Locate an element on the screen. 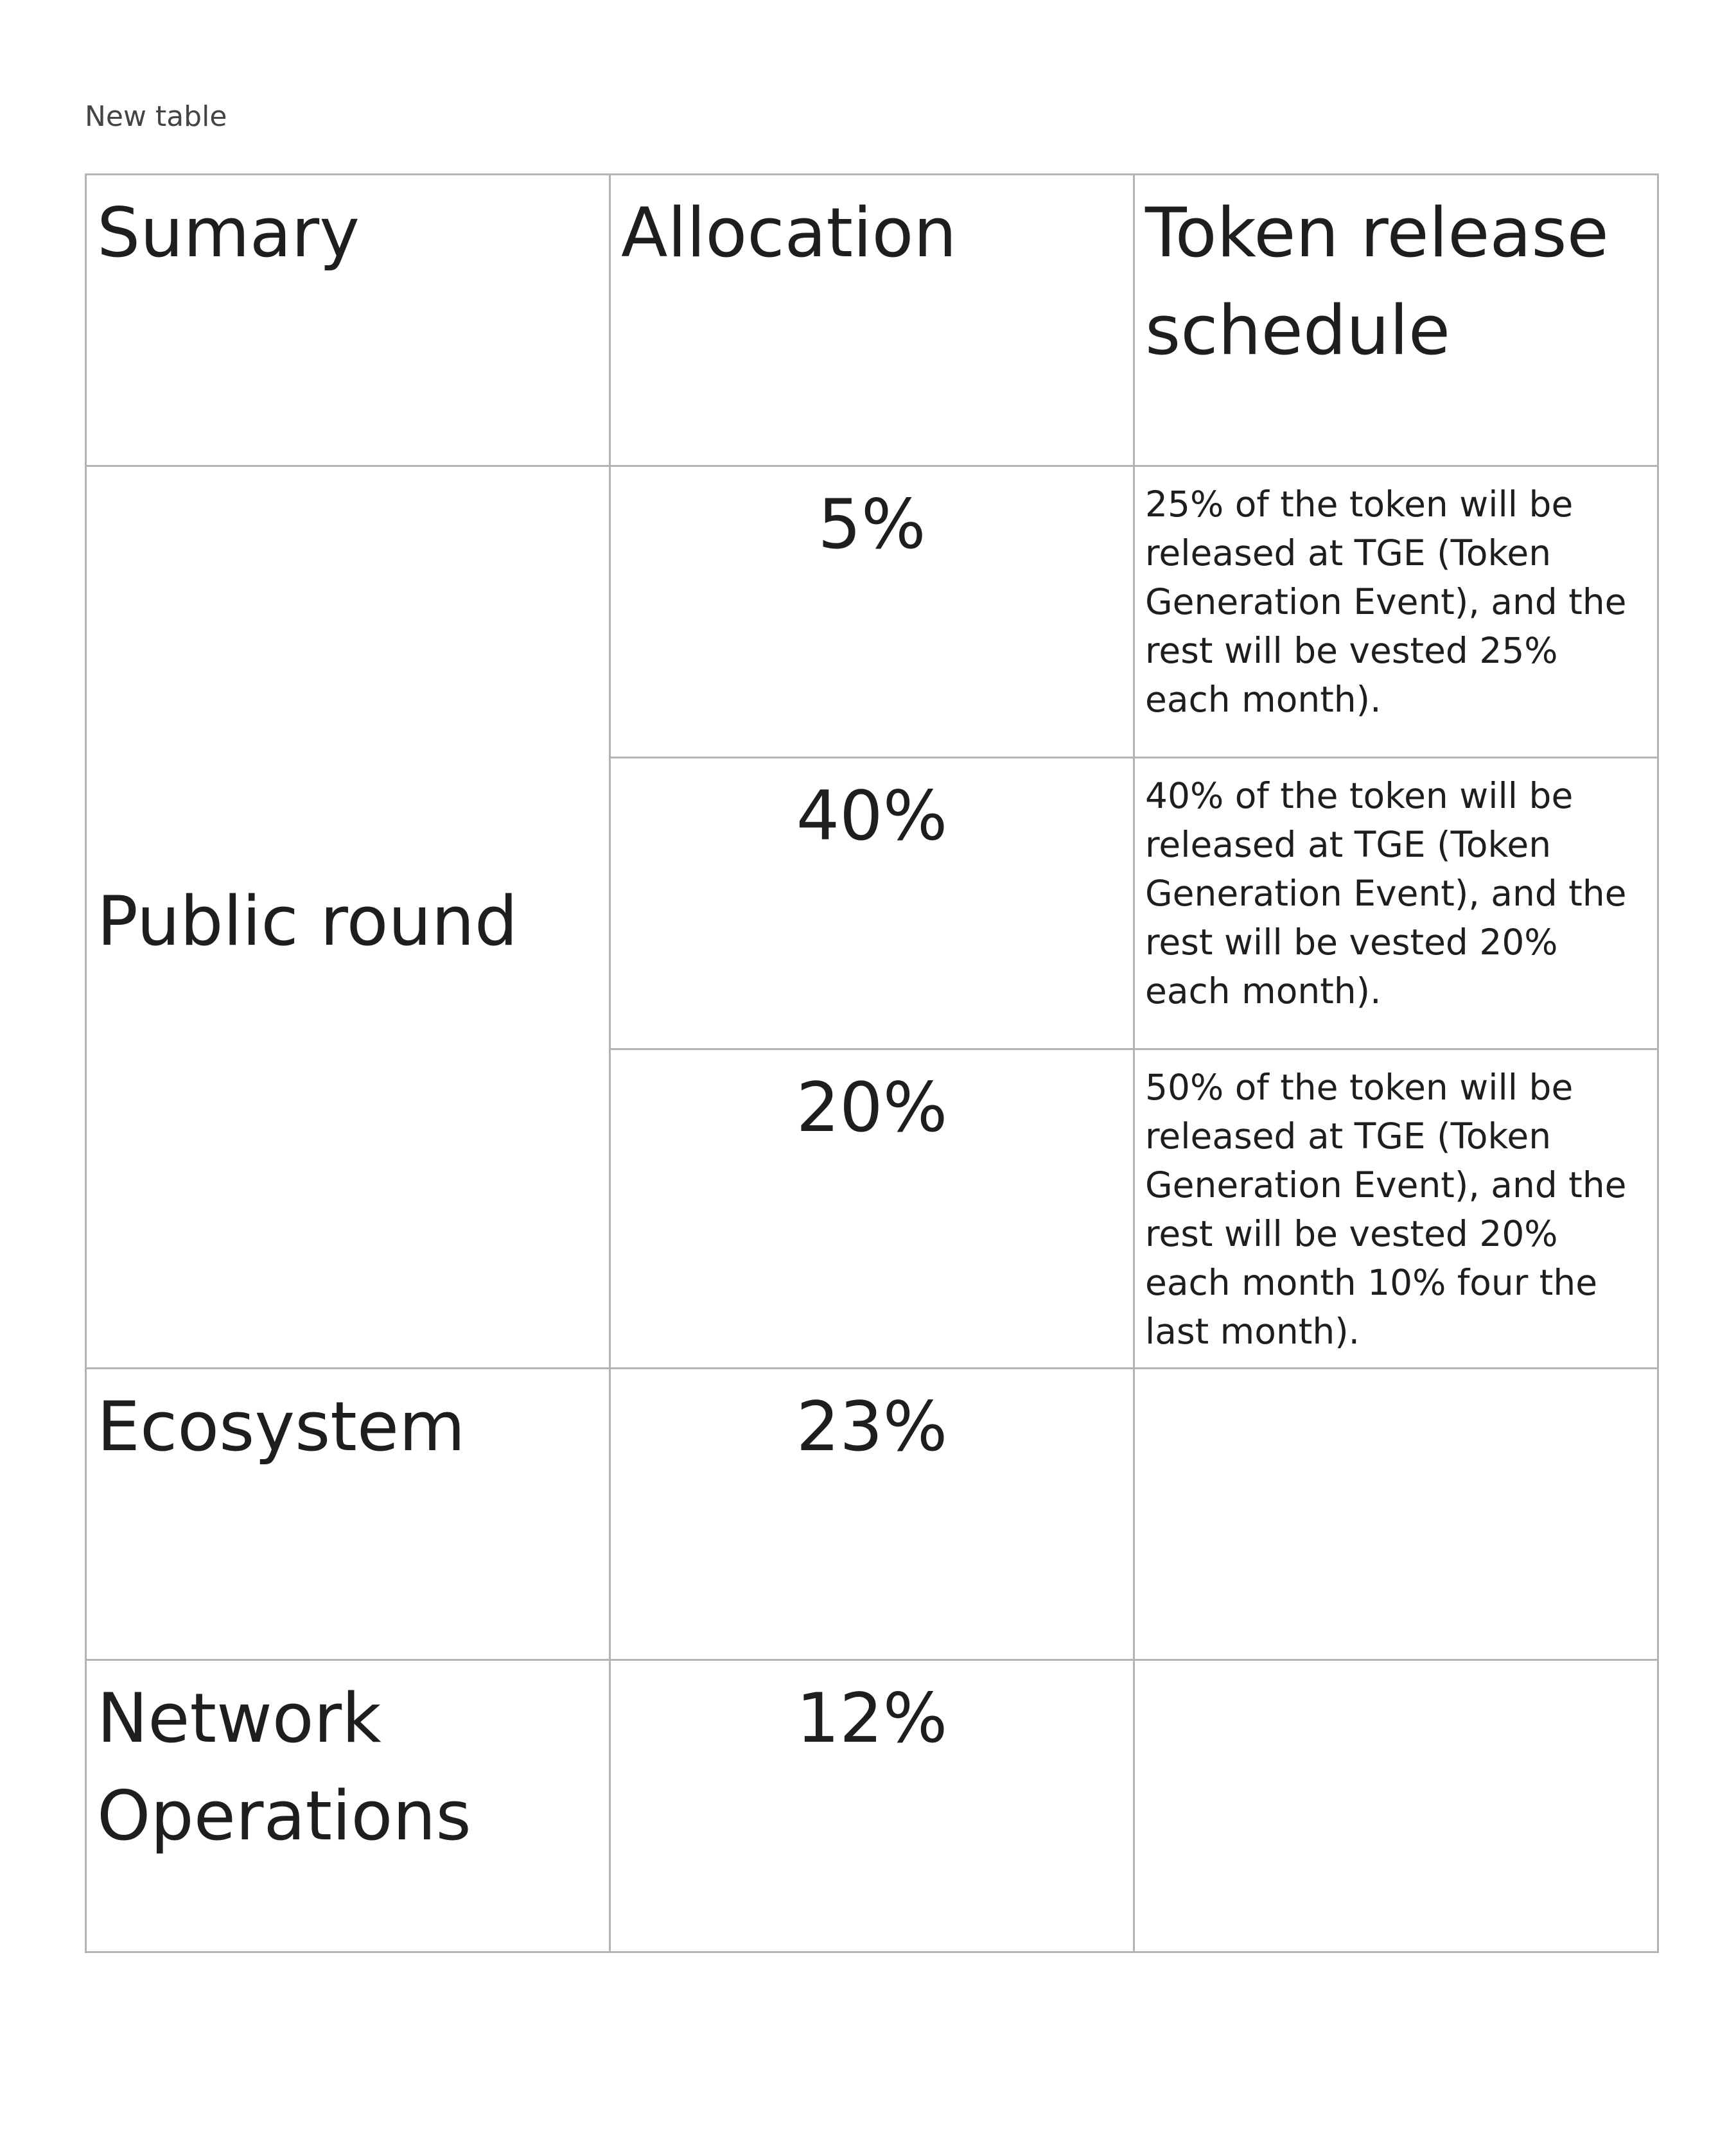 Image resolution: width=1736 pixels, height=2138 pixels. allocation-cell: 20% is located at coordinates (872, 1208).